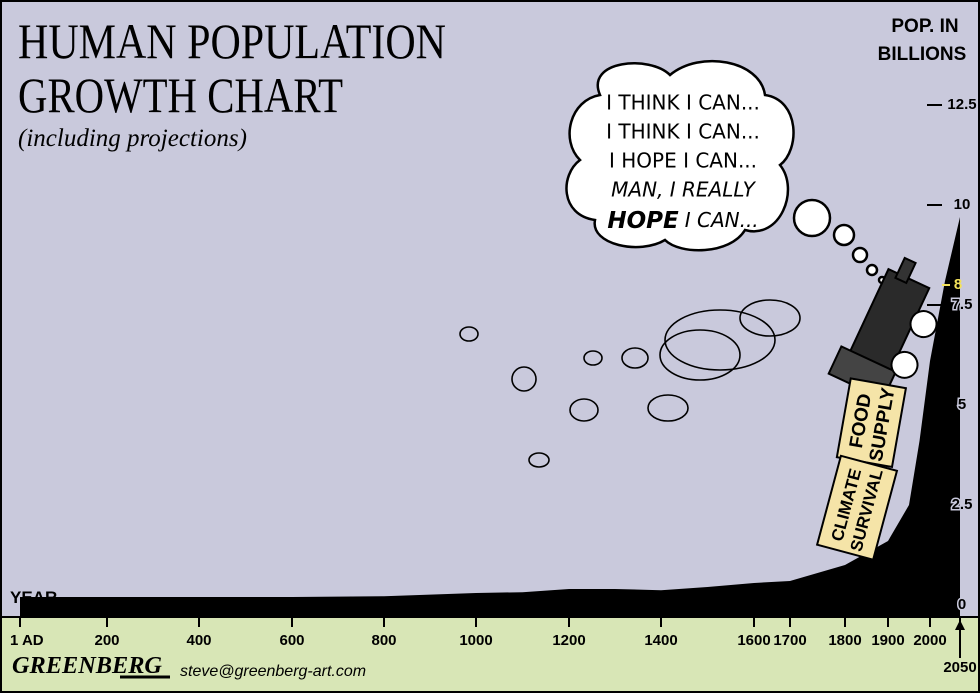 This screenshot has width=980, height=693. Describe the element at coordinates (959, 667) in the screenshot. I see `x-tick-label: 2050` at that location.